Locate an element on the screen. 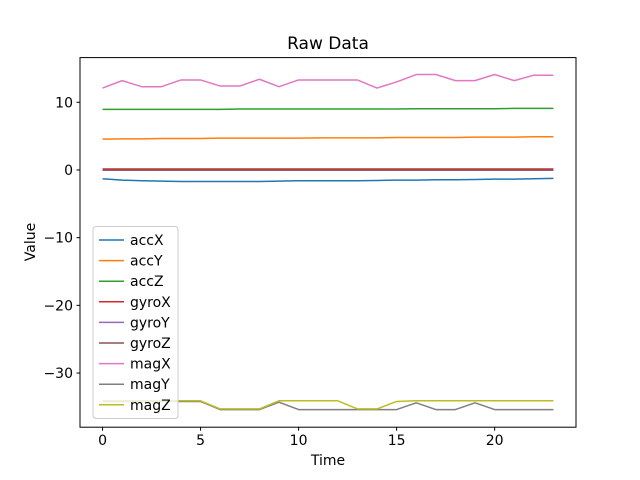  x-tick-label: 0 is located at coordinates (102, 441).